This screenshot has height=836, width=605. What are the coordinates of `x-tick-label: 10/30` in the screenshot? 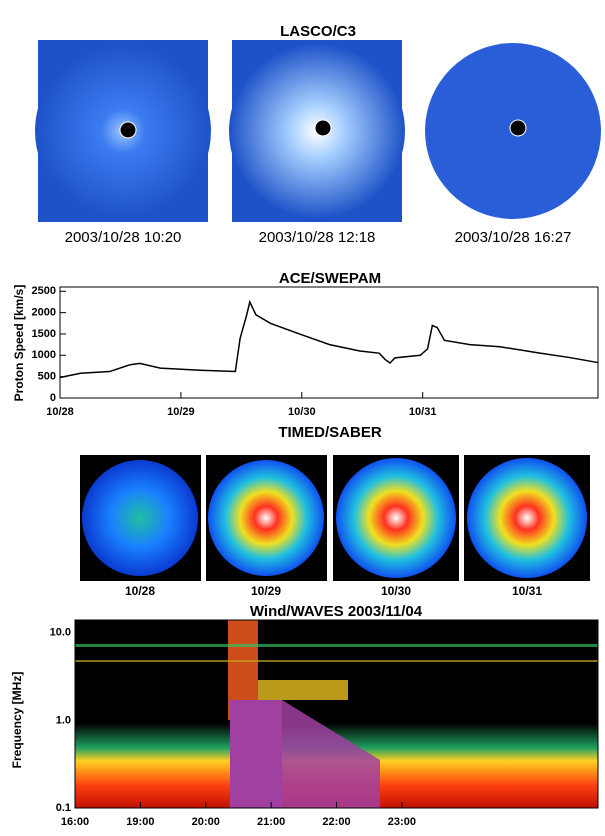 It's located at (302, 412).